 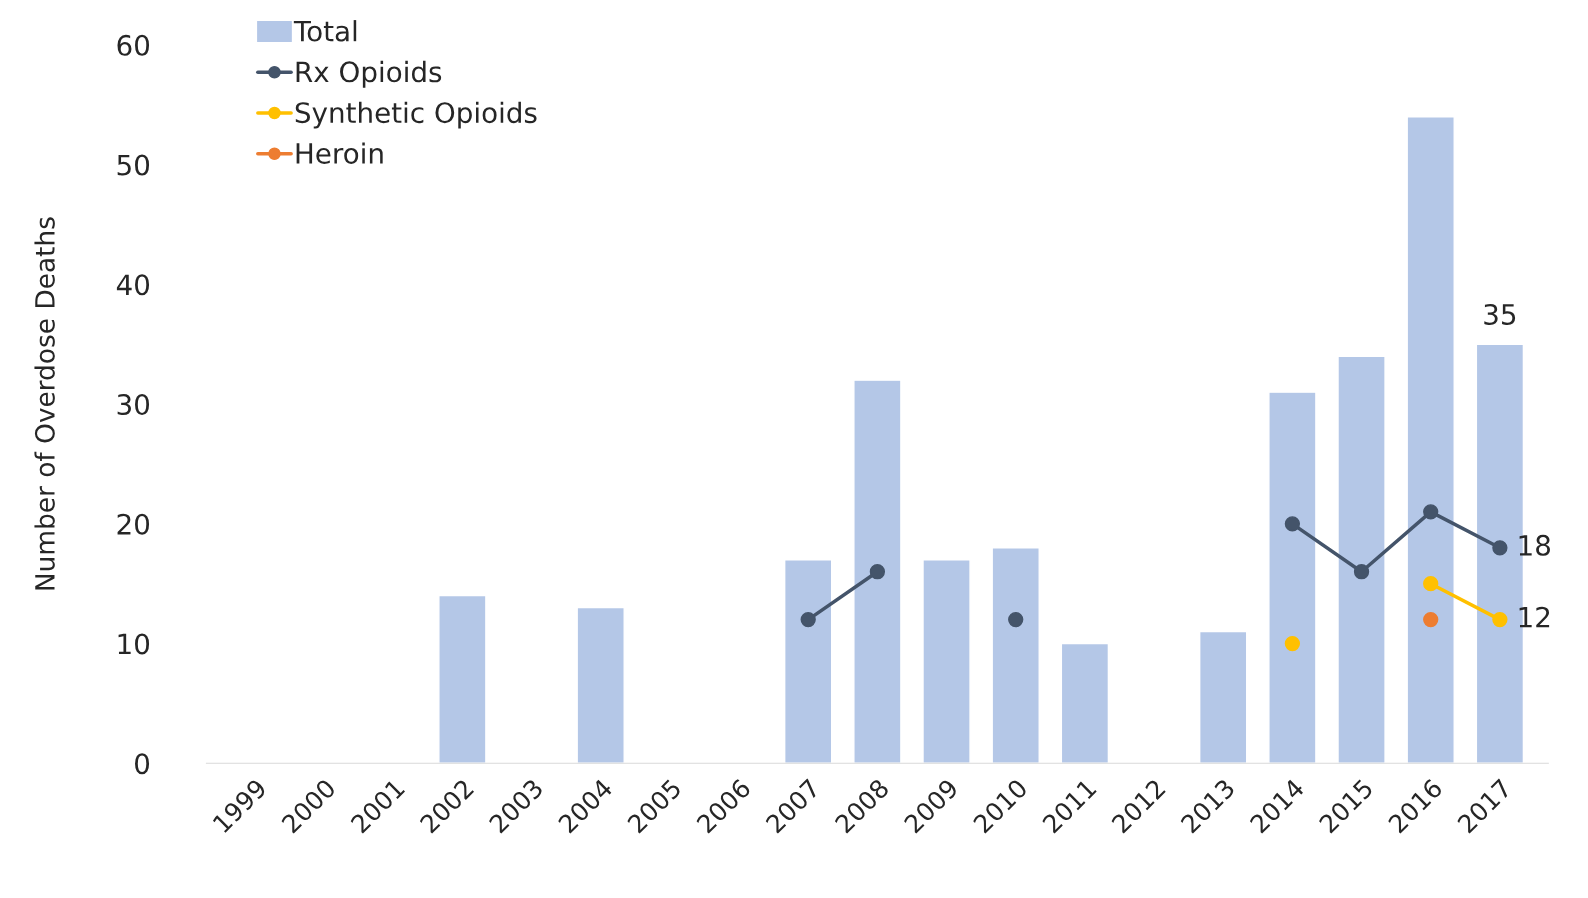 I want to click on y-tick-label: 0, so click(x=142, y=764).